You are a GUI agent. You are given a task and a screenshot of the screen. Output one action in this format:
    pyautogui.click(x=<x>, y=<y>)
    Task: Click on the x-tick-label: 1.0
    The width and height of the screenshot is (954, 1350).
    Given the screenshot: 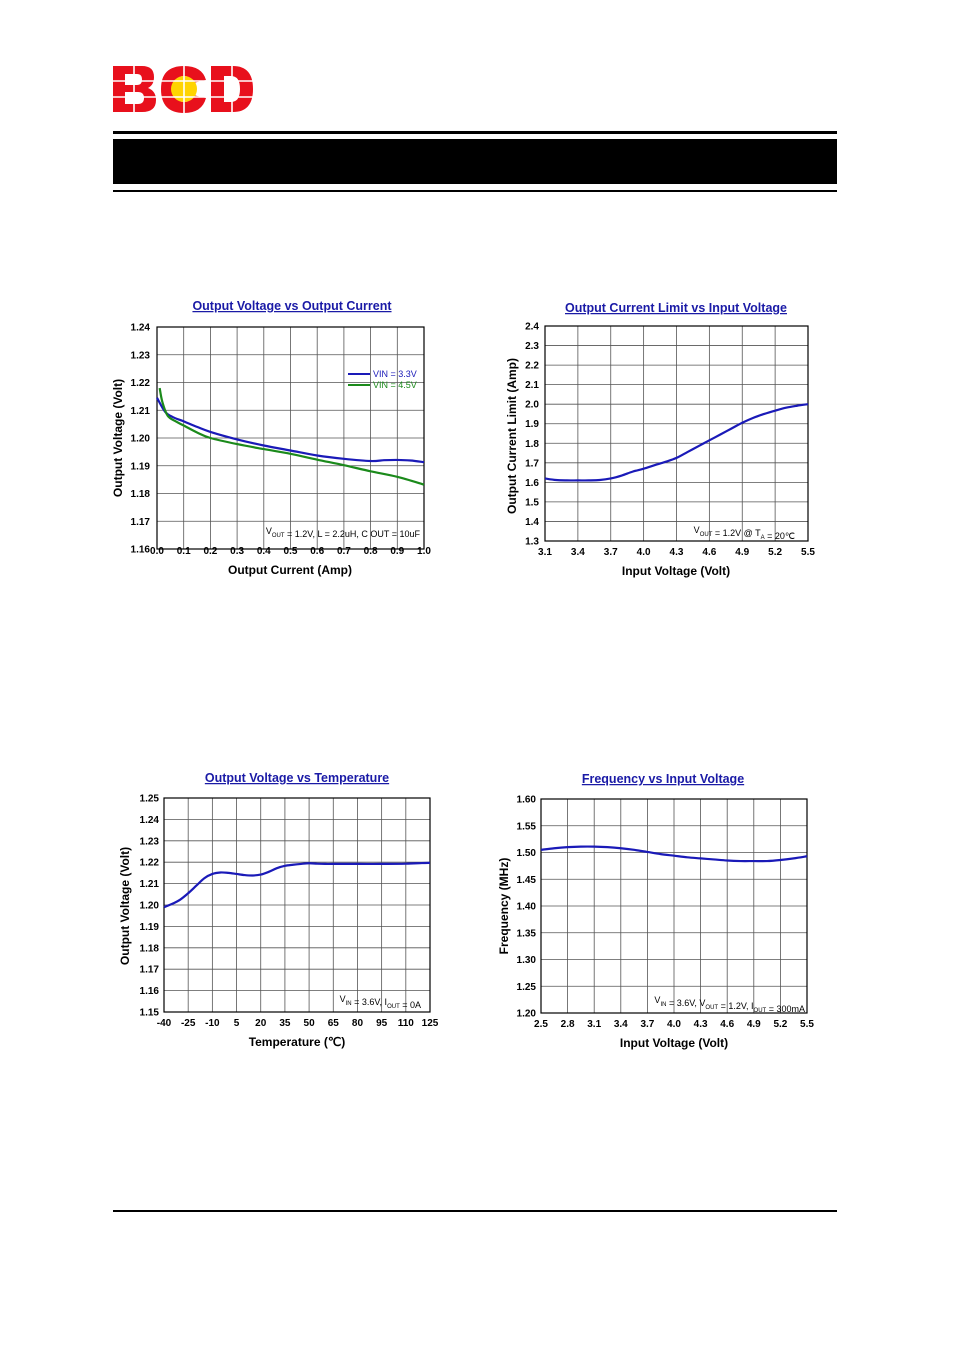 What is the action you would take?
    pyautogui.click(x=424, y=551)
    